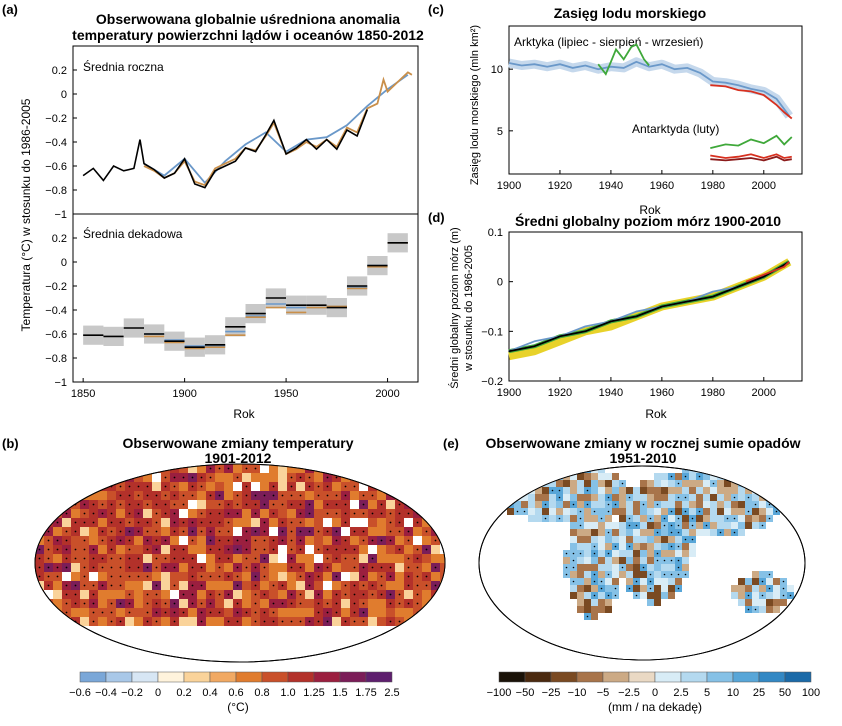 The height and width of the screenshot is (726, 842). I want to click on chart-d-xtick-label-4: 1980, so click(713, 393).